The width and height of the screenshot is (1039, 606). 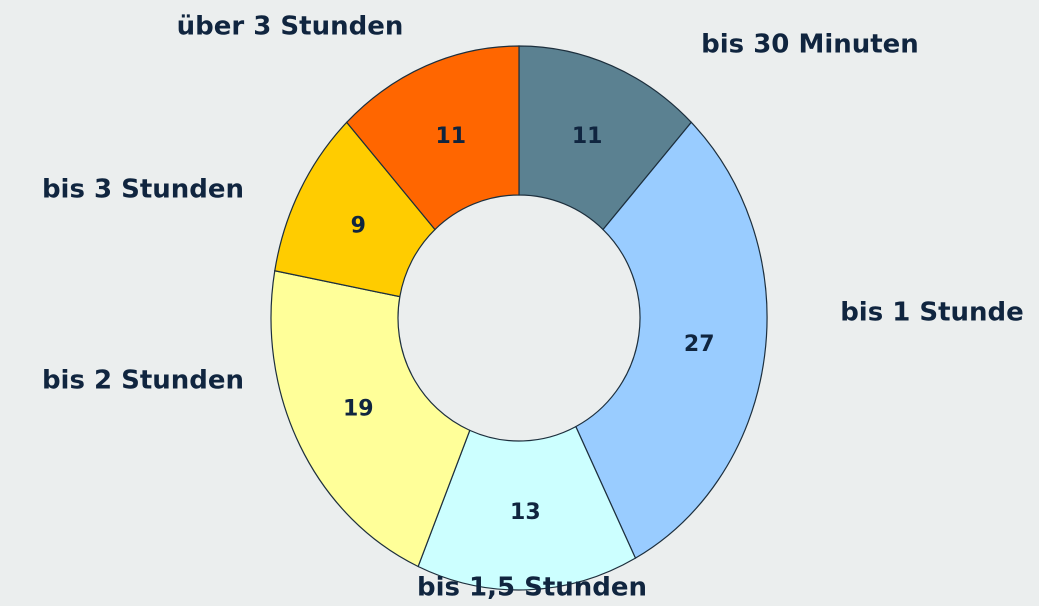 I want to click on category-label: über 3 Stunden, so click(x=290, y=27).